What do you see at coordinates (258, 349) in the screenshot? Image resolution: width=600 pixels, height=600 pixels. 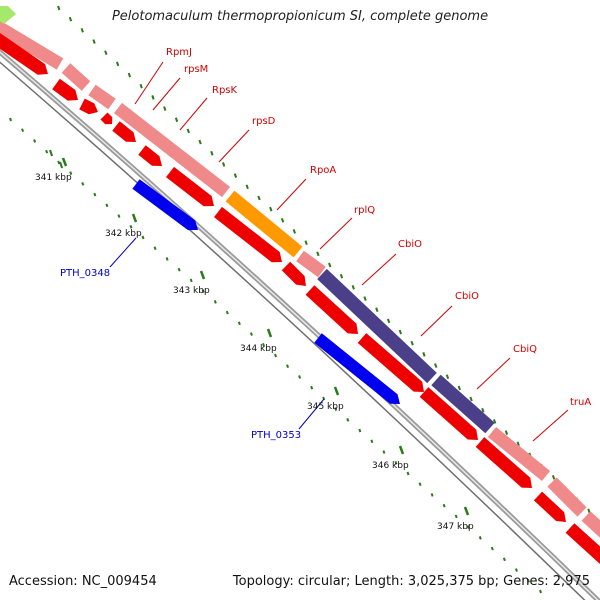 I see `kbp-label-4: 344 kbp` at bounding box center [258, 349].